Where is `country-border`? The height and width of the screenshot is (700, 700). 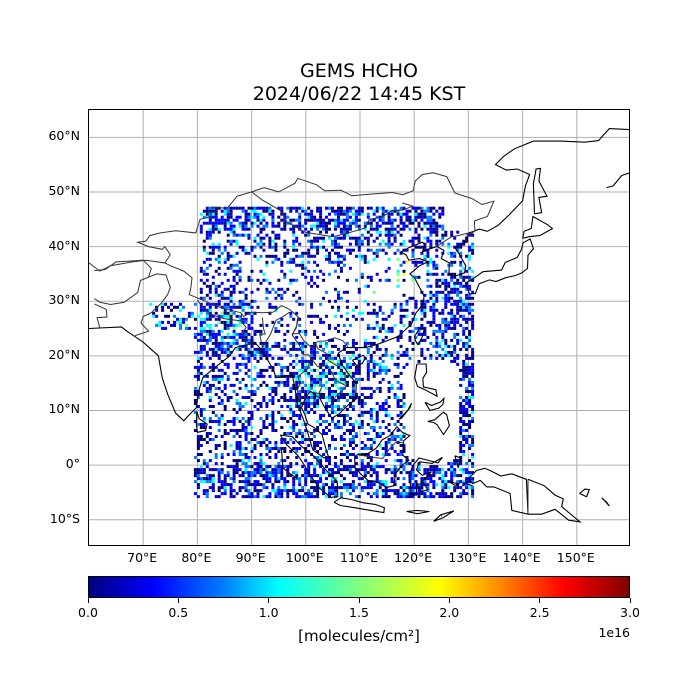 country-border is located at coordinates (219, 310).